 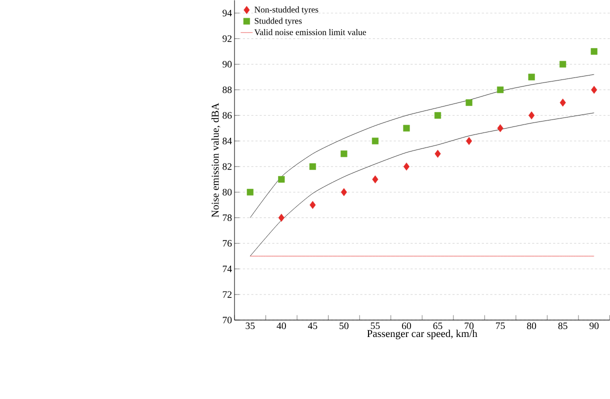 I want to click on y-tick-label: 76, so click(x=227, y=243).